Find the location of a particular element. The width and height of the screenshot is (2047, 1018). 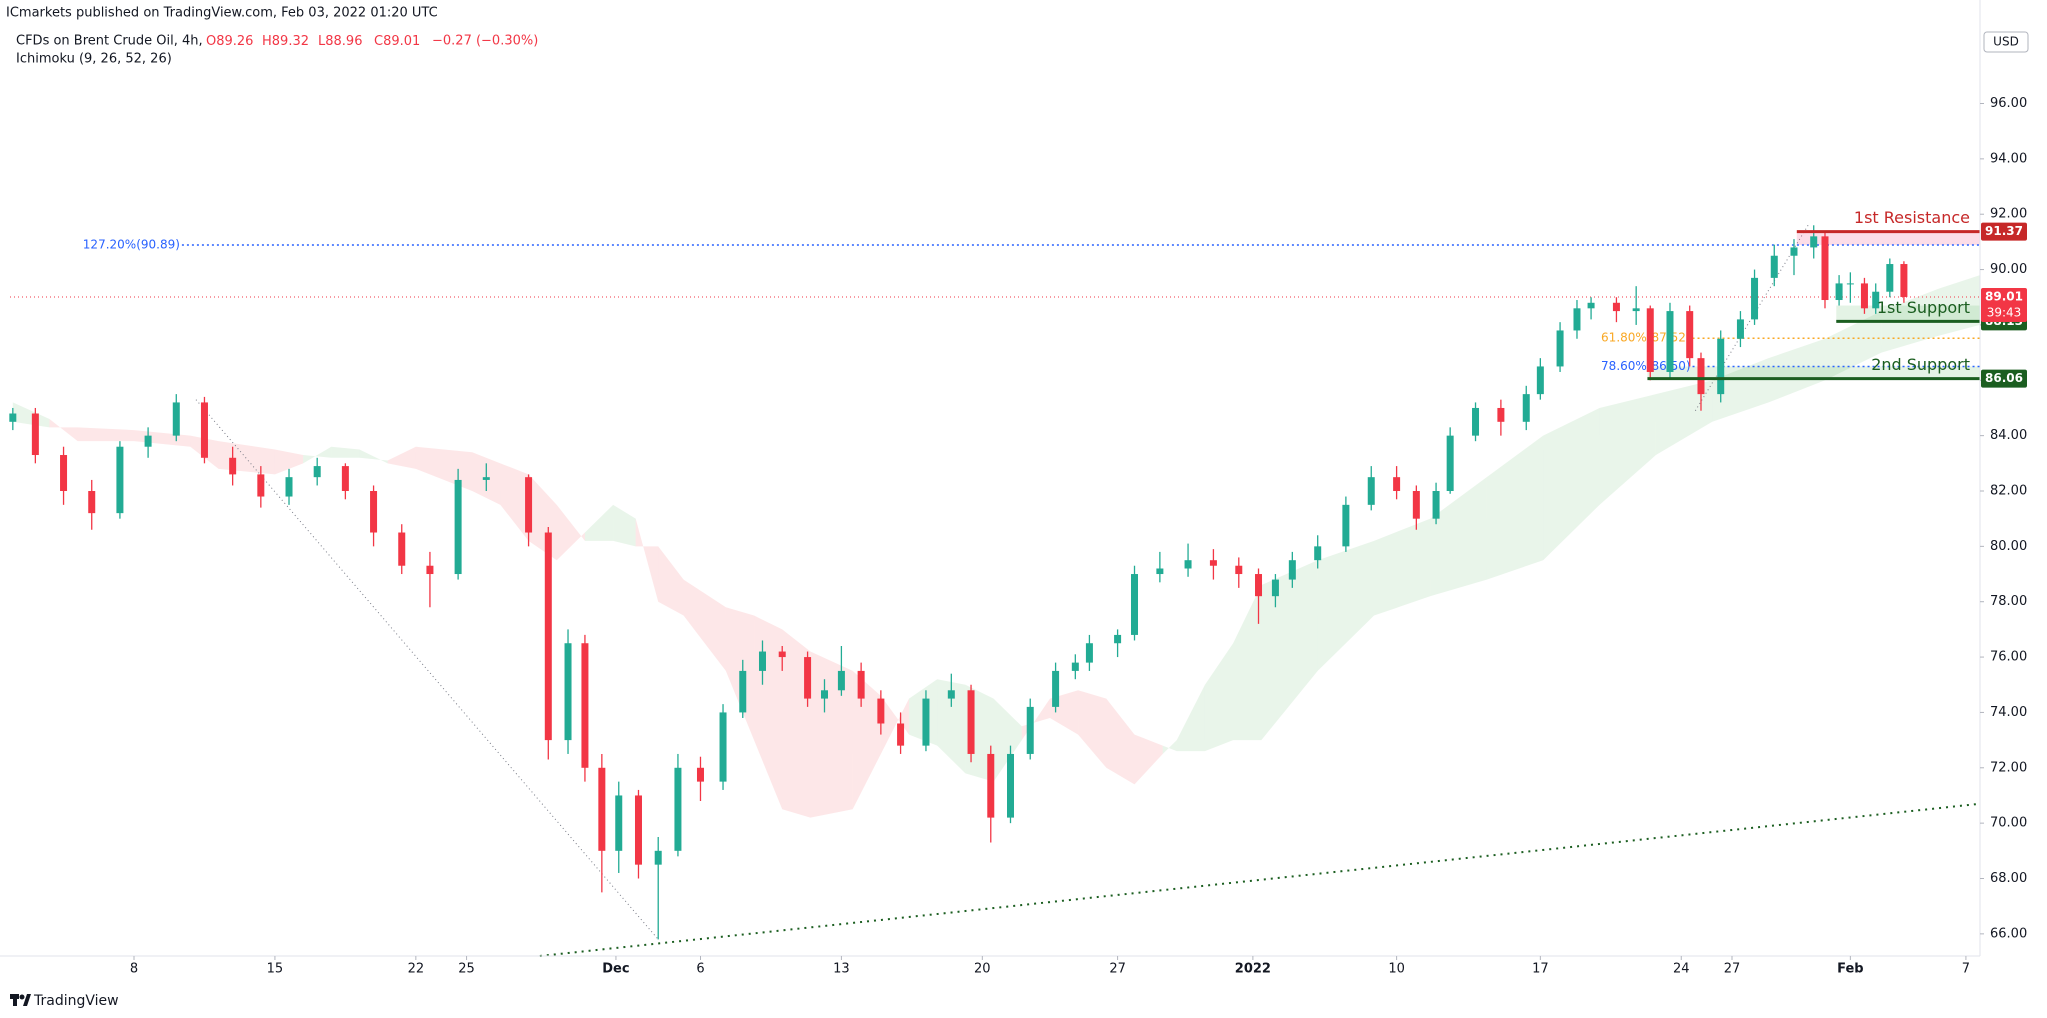

ohlc-item: H89.32 is located at coordinates (285, 41).